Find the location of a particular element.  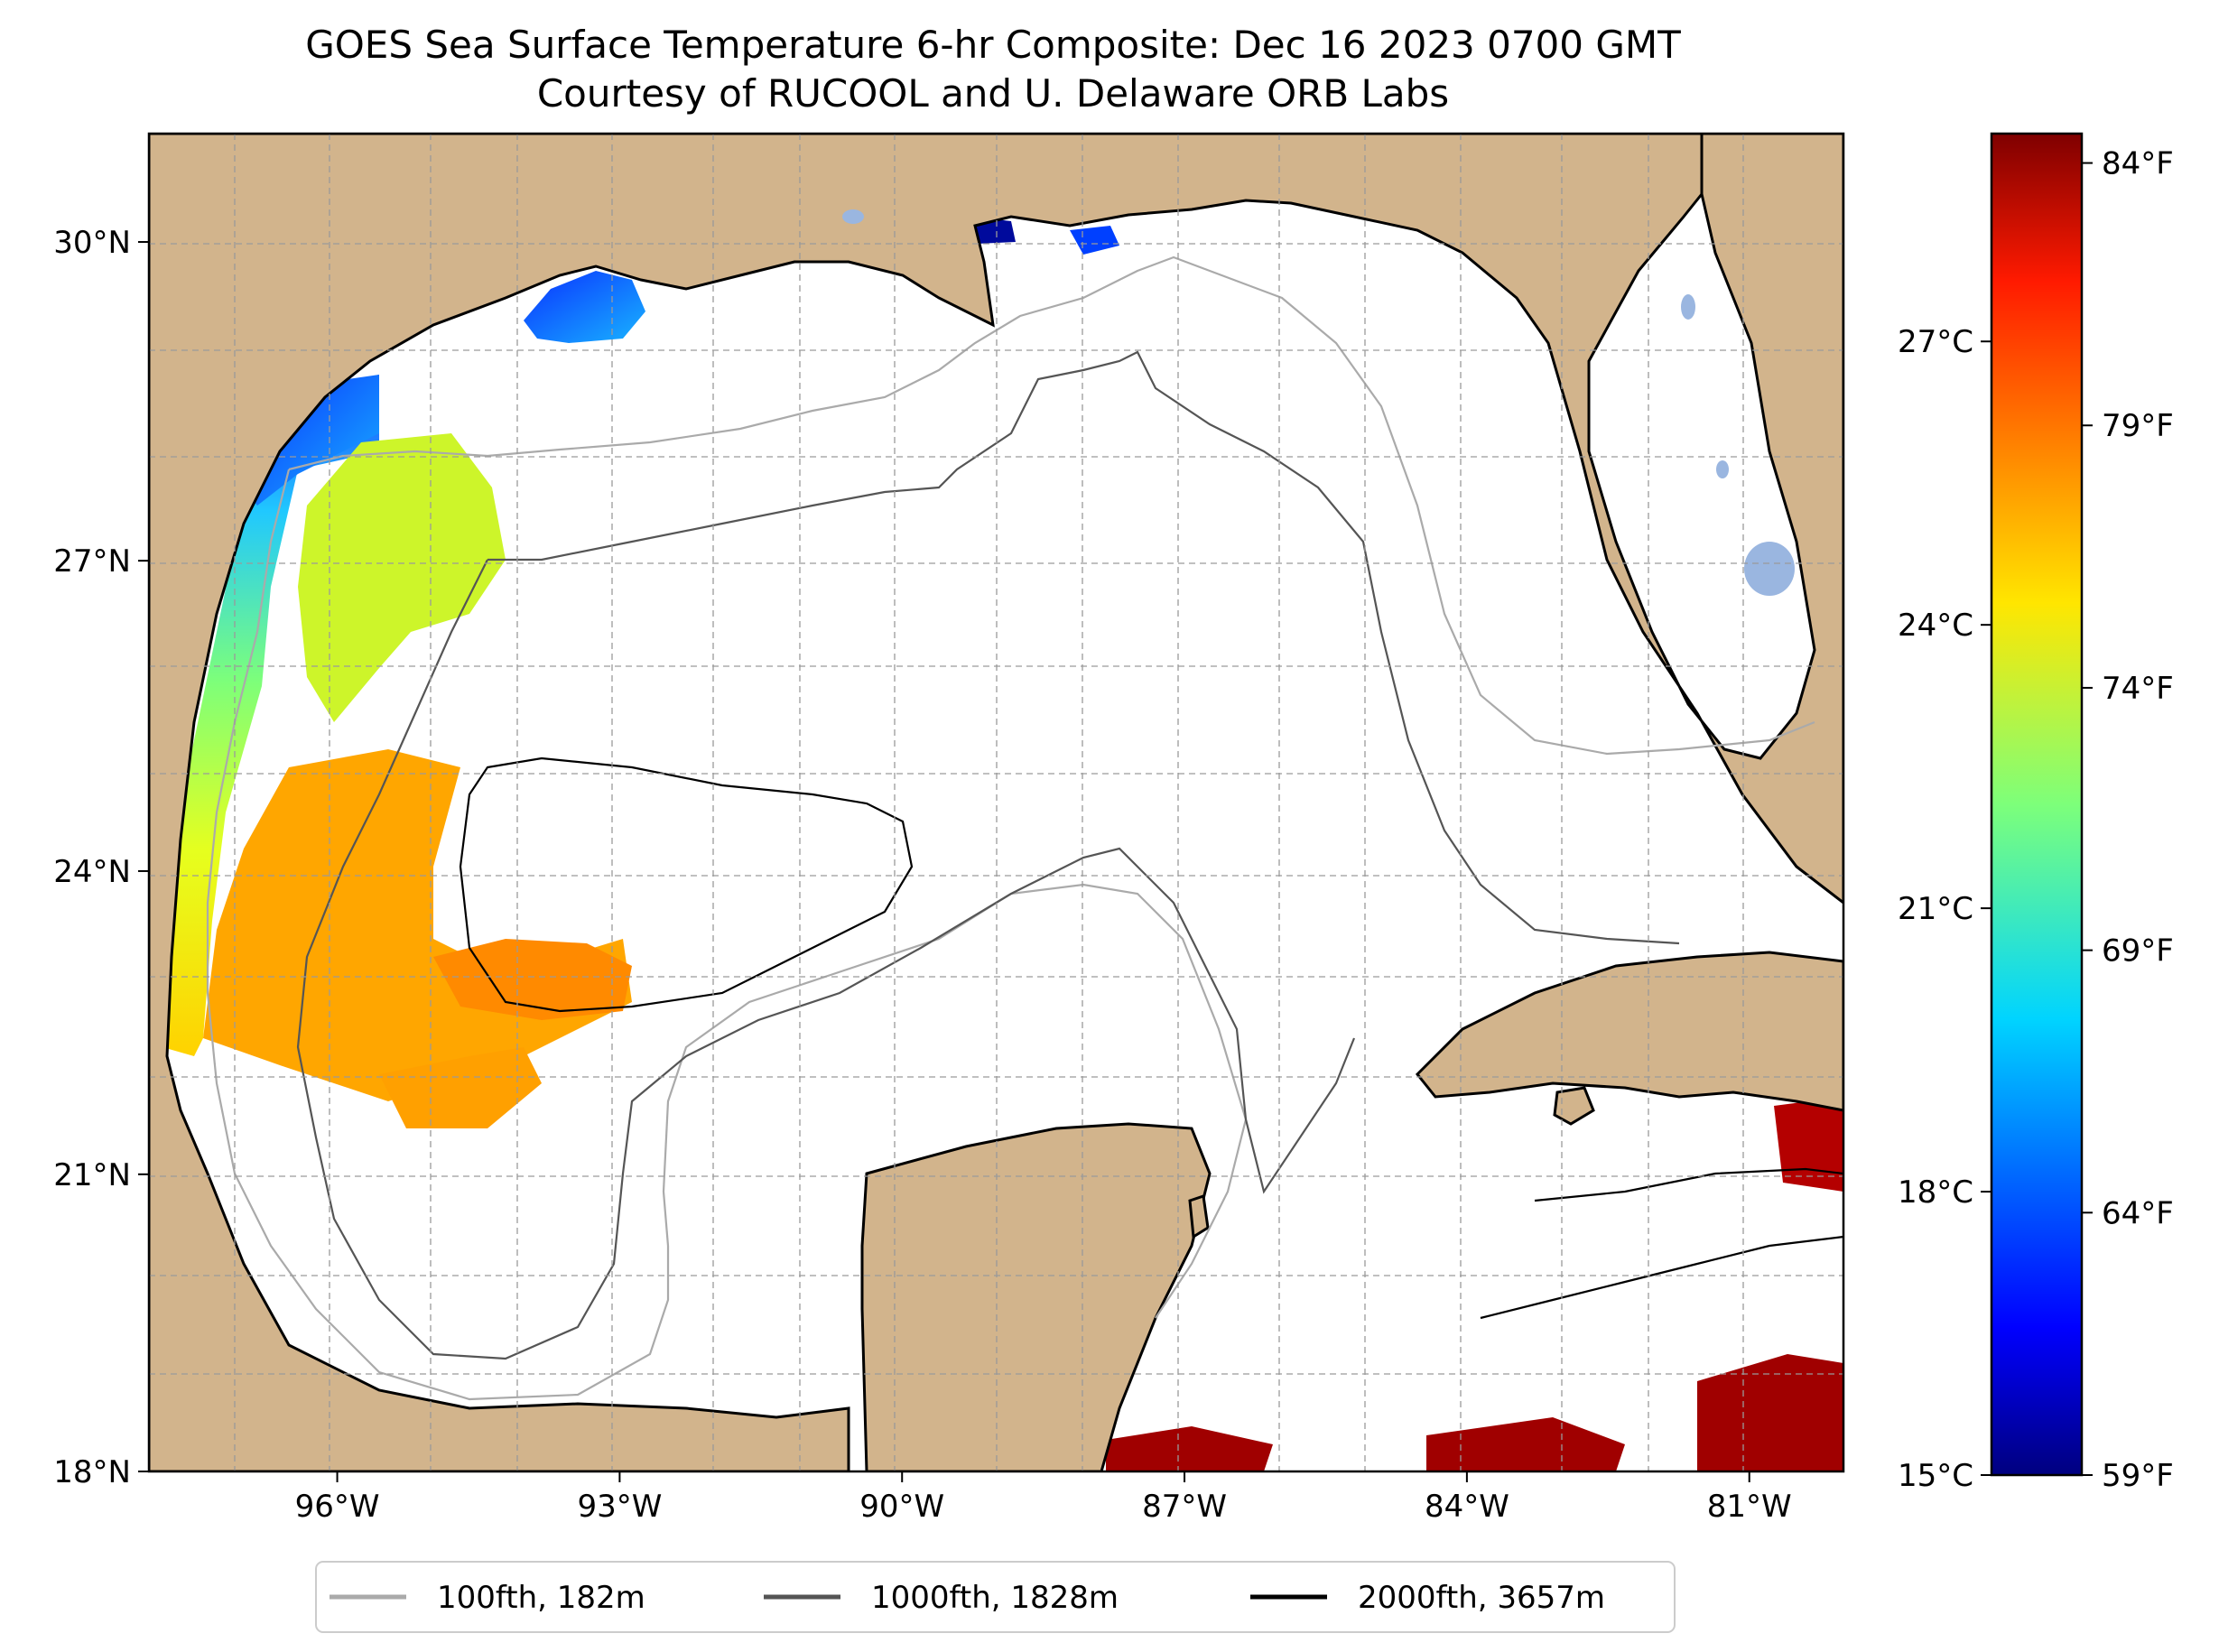

lat-tick-label: 30°N is located at coordinates (92, 243).